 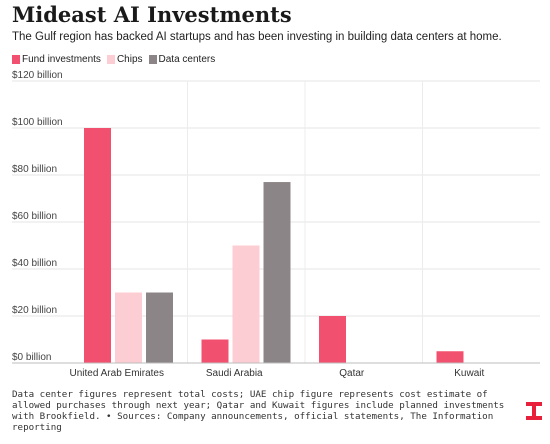 I want to click on y-tick-label: $60 billion, so click(x=34, y=216).